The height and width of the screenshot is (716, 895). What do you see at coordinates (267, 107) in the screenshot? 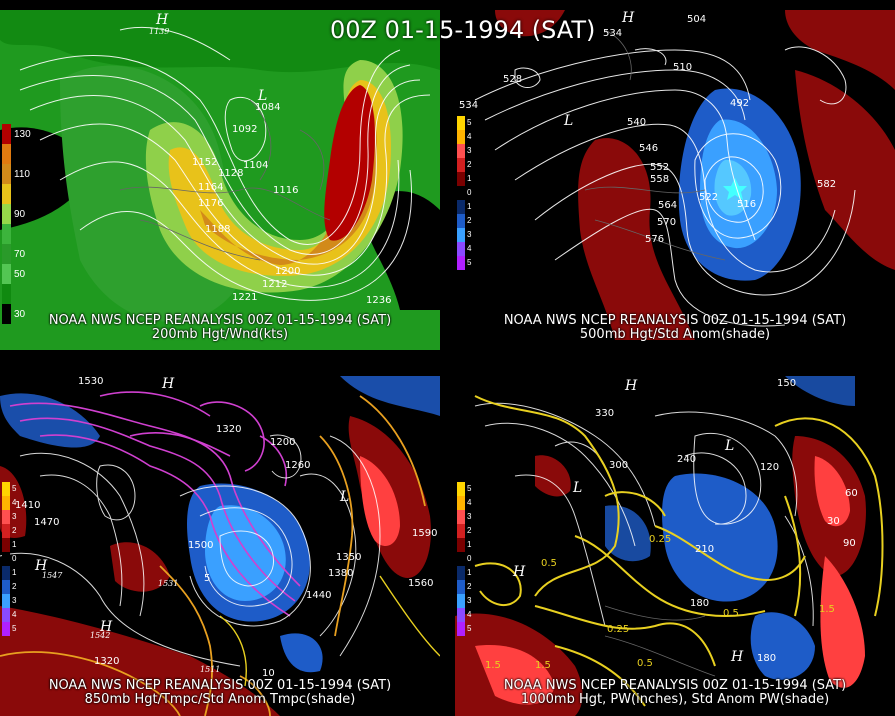
I see `contour-label: 1084` at bounding box center [267, 107].